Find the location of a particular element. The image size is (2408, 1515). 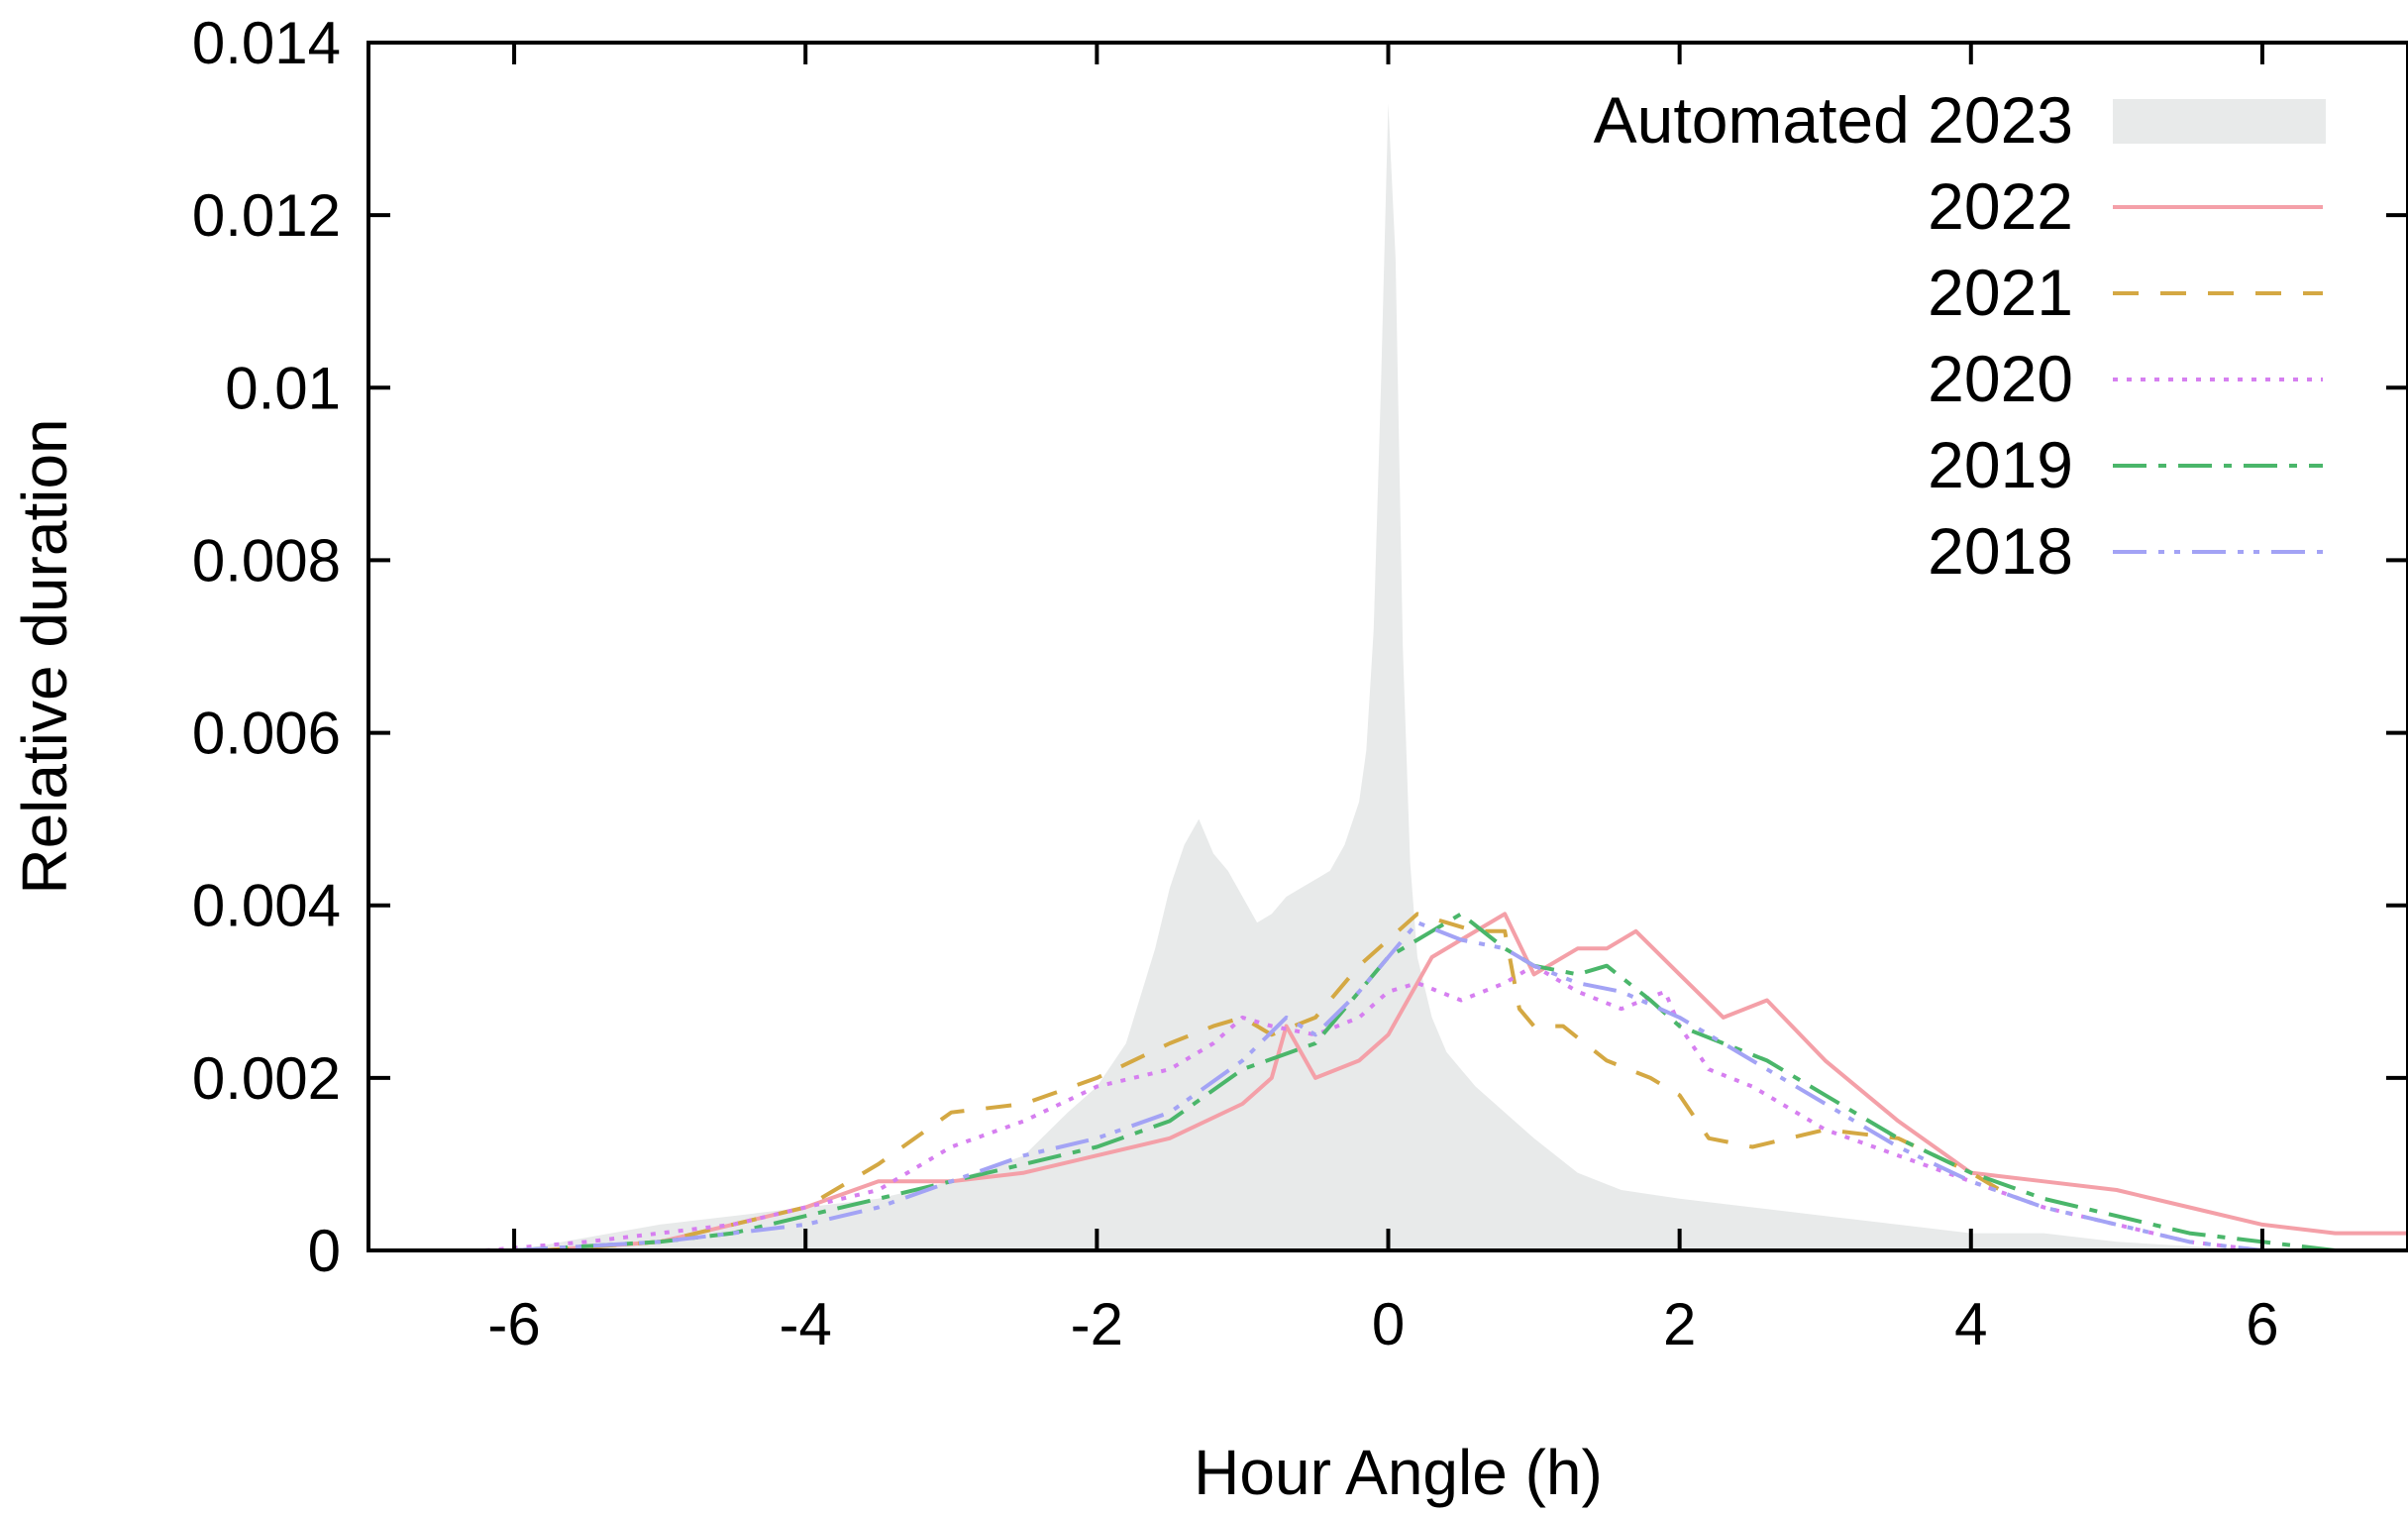

x-tick-label: -4 is located at coordinates (806, 1324).